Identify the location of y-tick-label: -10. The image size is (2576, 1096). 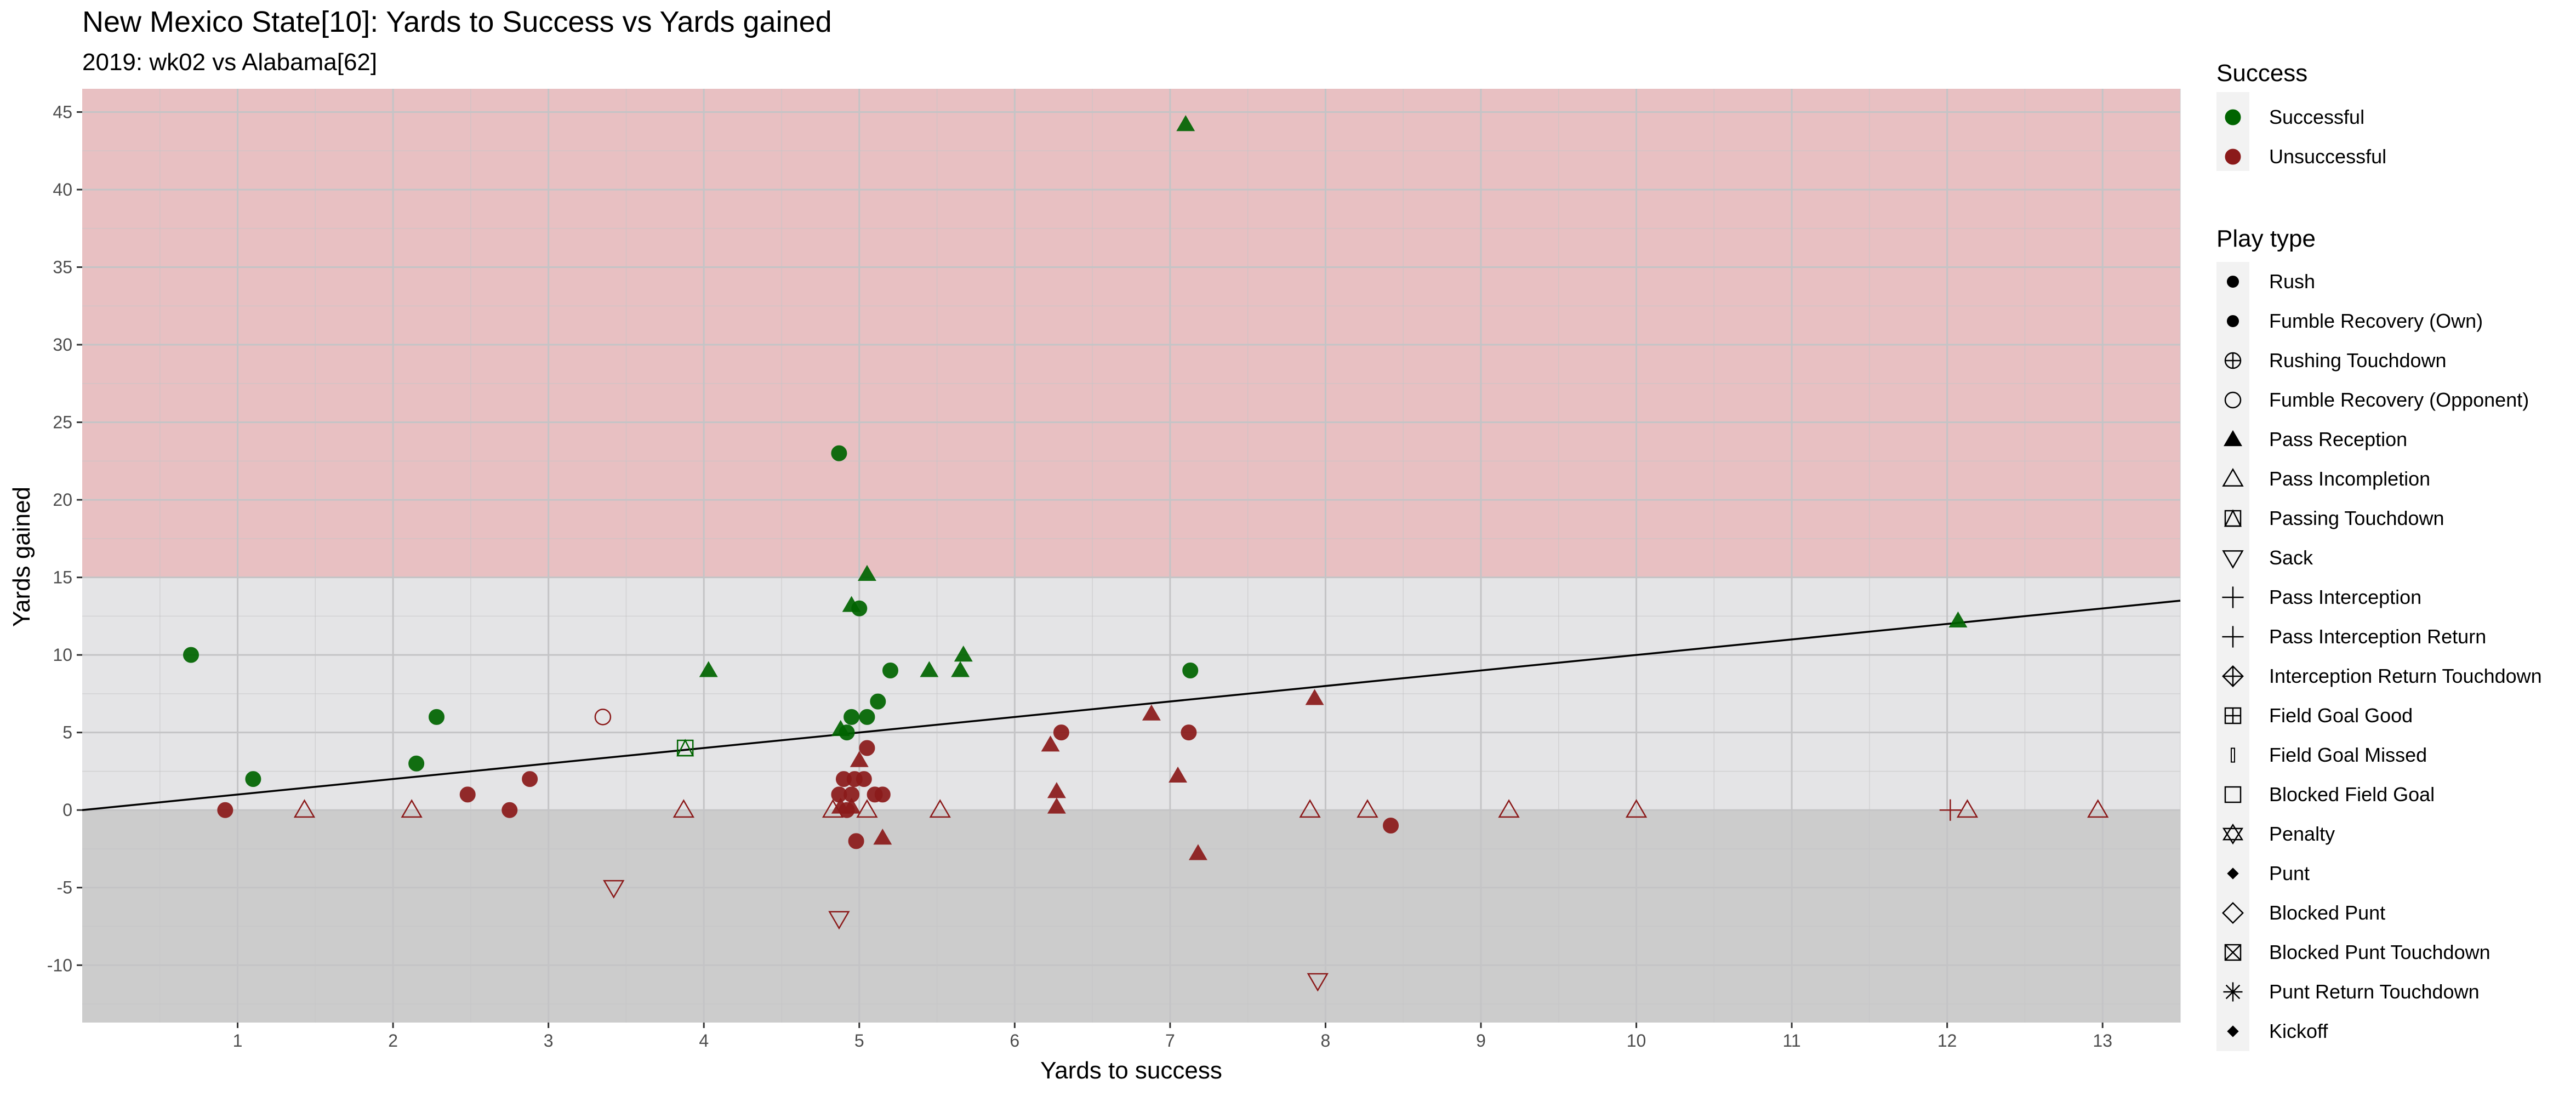
(59, 965).